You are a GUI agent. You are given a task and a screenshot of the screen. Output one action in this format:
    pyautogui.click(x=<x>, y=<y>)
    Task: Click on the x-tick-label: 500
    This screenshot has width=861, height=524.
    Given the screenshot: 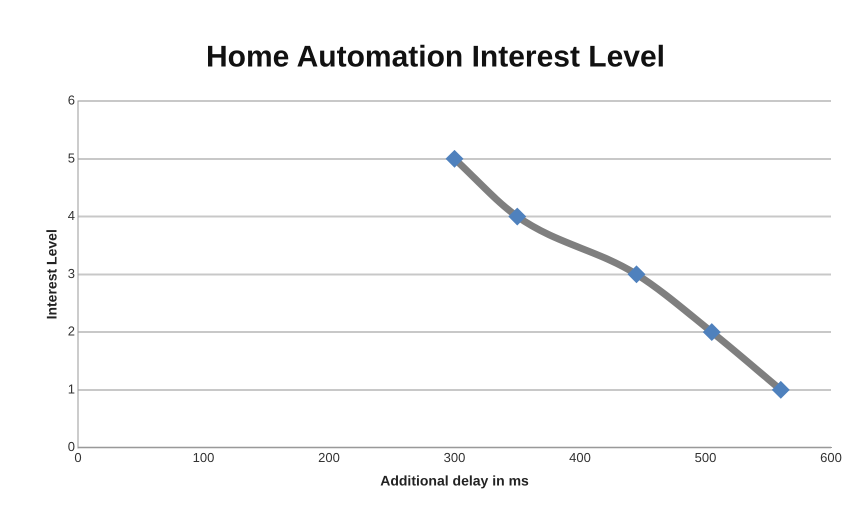 What is the action you would take?
    pyautogui.click(x=705, y=457)
    